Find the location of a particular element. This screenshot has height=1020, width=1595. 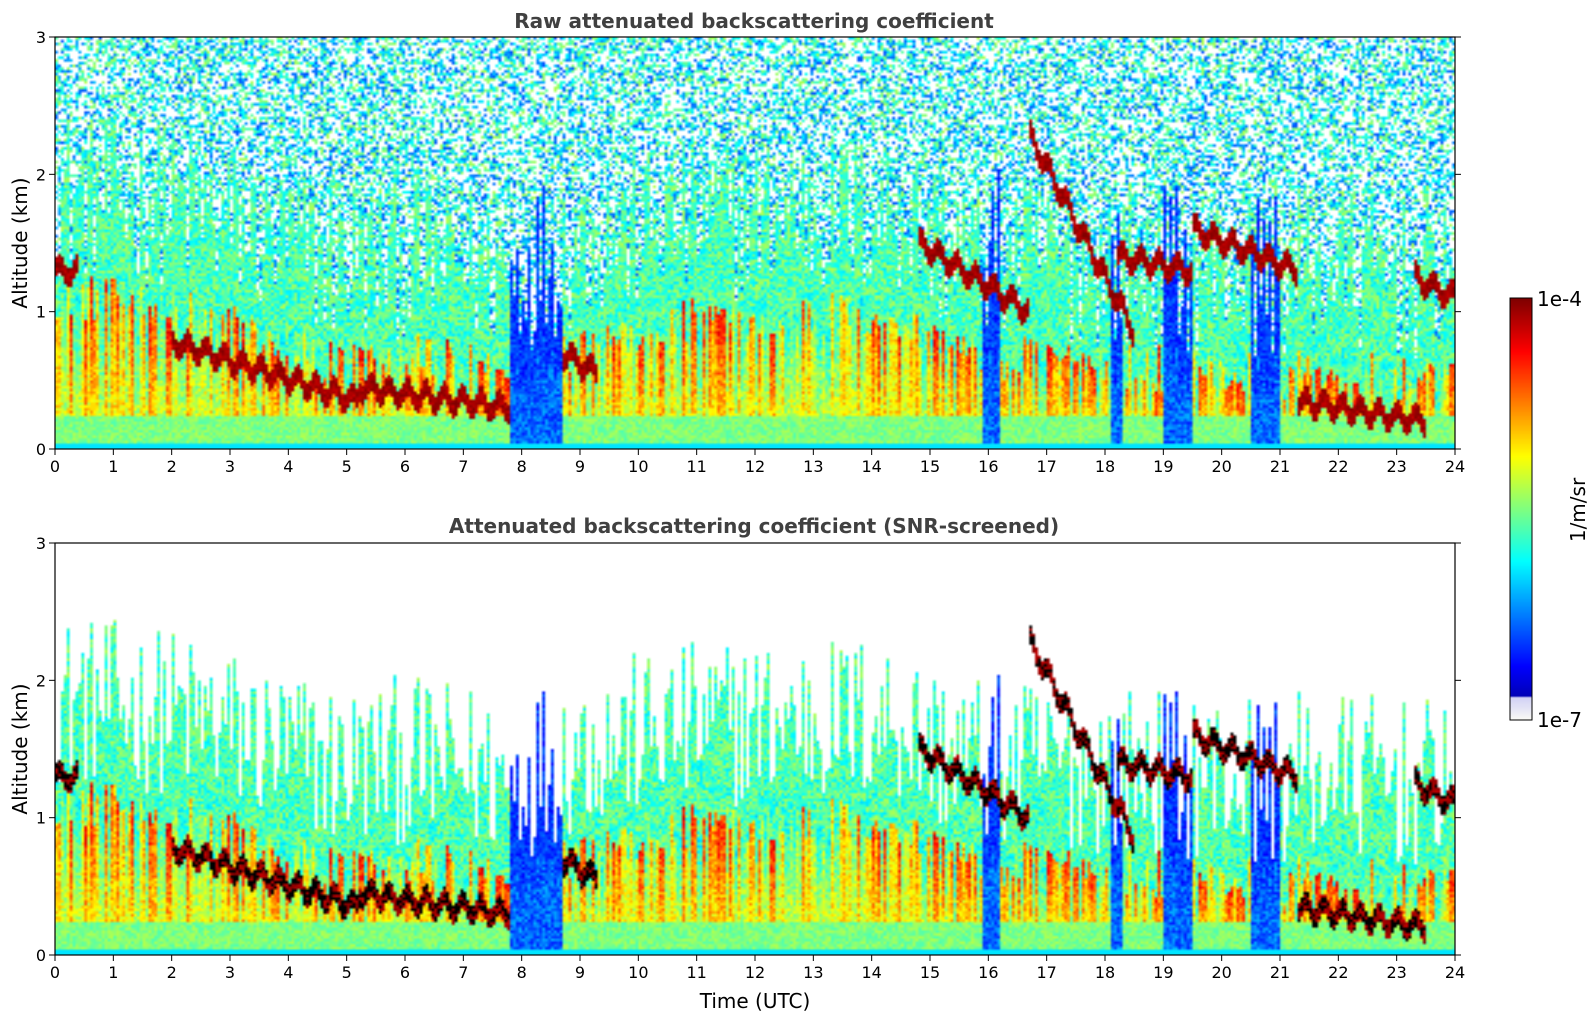

colorbar: 1e-4 1e-7 1/m/sr is located at coordinates (1549, 509).